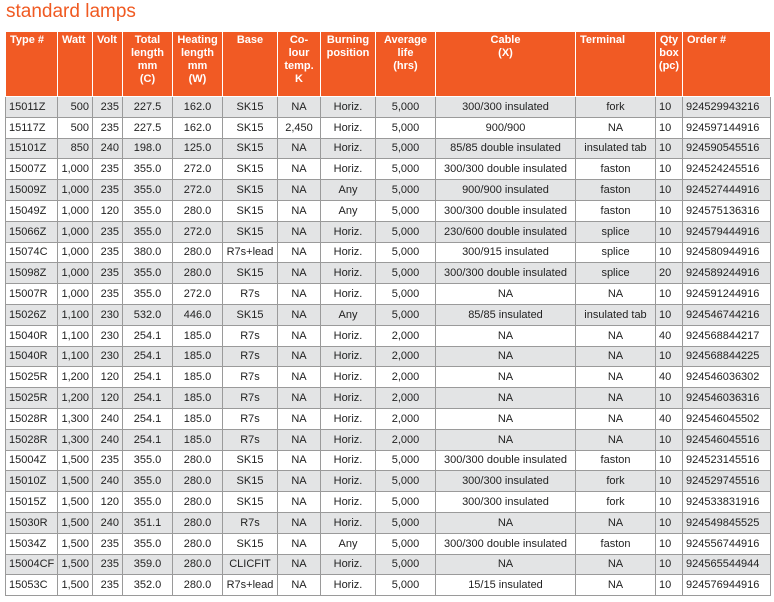  I want to click on table-cell: 240, so click(107, 522).